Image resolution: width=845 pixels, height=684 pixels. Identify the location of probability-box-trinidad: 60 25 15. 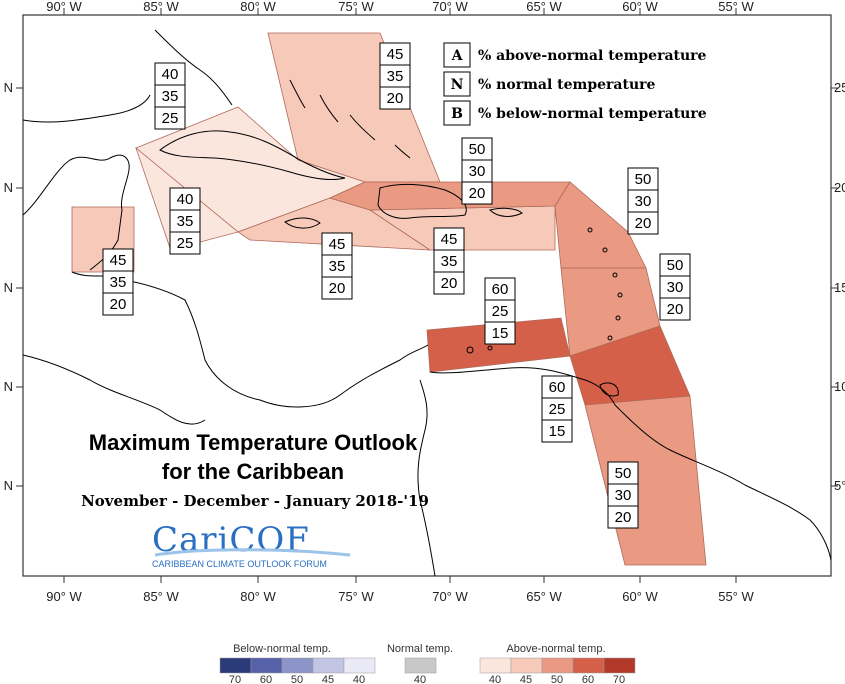
(557, 409).